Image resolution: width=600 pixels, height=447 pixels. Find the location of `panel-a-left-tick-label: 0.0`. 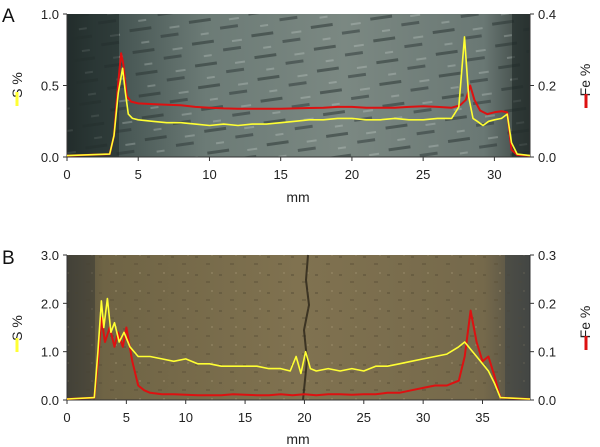

panel-a-left-tick-label: 0.0 is located at coordinates (50, 157).